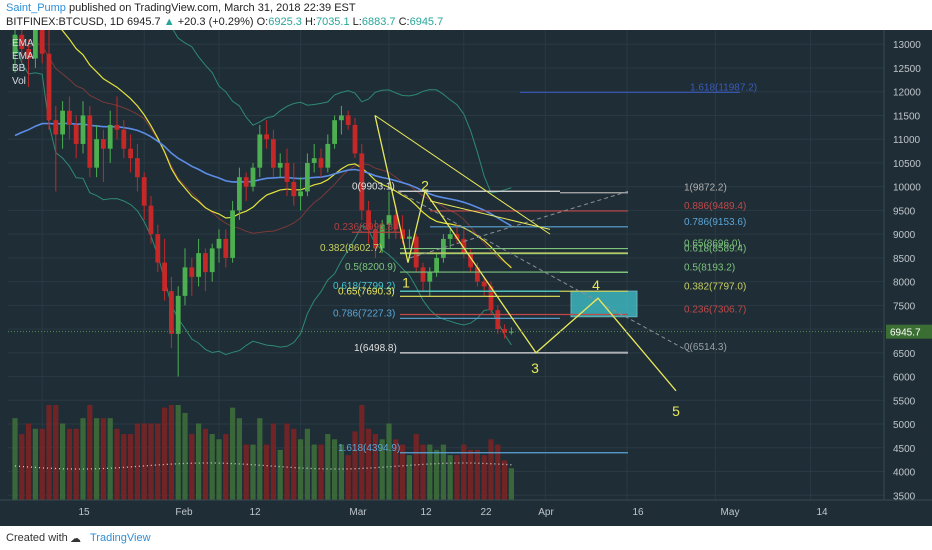 This screenshot has height=550, width=932. What do you see at coordinates (705, 347) in the screenshot?
I see `fib-label: 0(6514.3)` at bounding box center [705, 347].